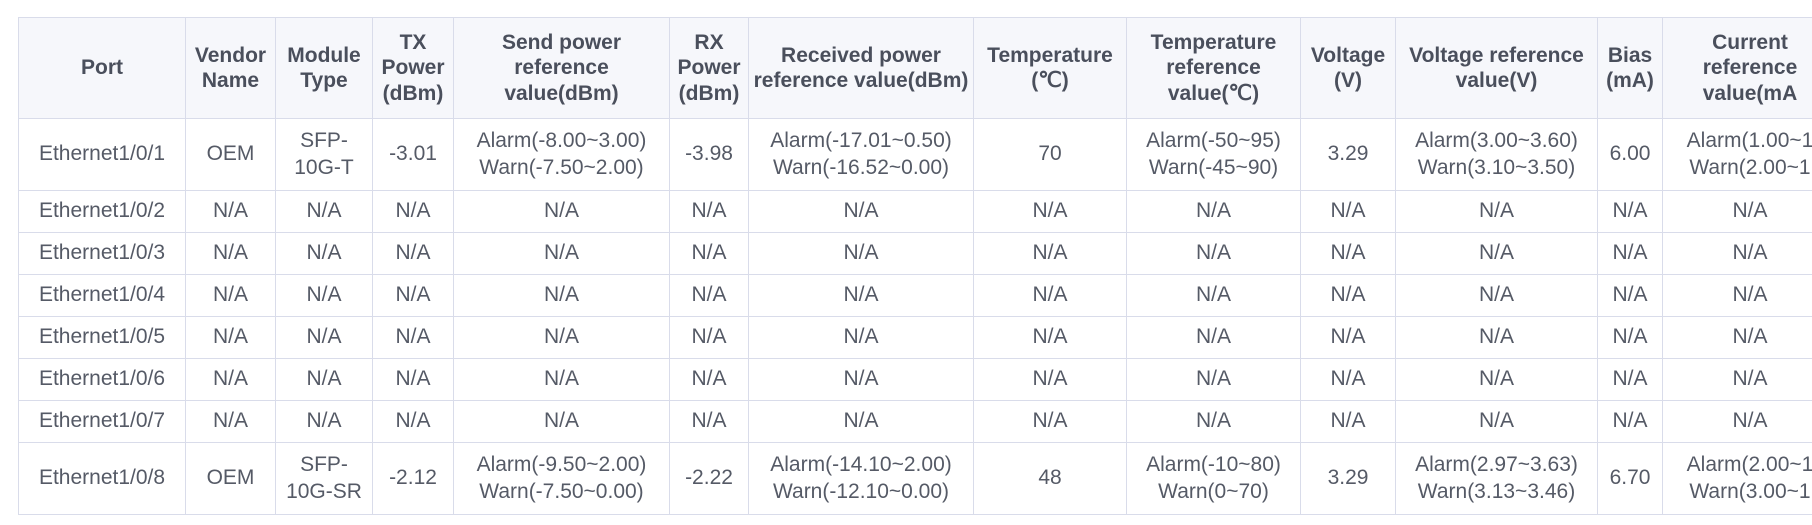 This screenshot has height=525, width=1812. Describe the element at coordinates (1496, 141) in the screenshot. I see `cell-line: Alarm(3.00~3.60)` at that location.